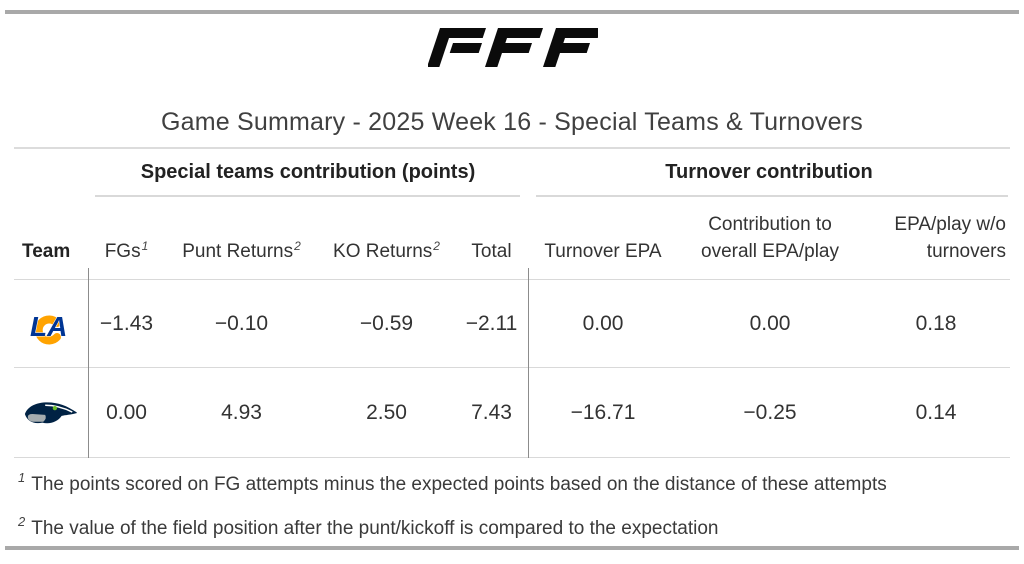 This screenshot has height=564, width=1024. What do you see at coordinates (936, 323) in the screenshot?
I see `value-cell: 0.18` at bounding box center [936, 323].